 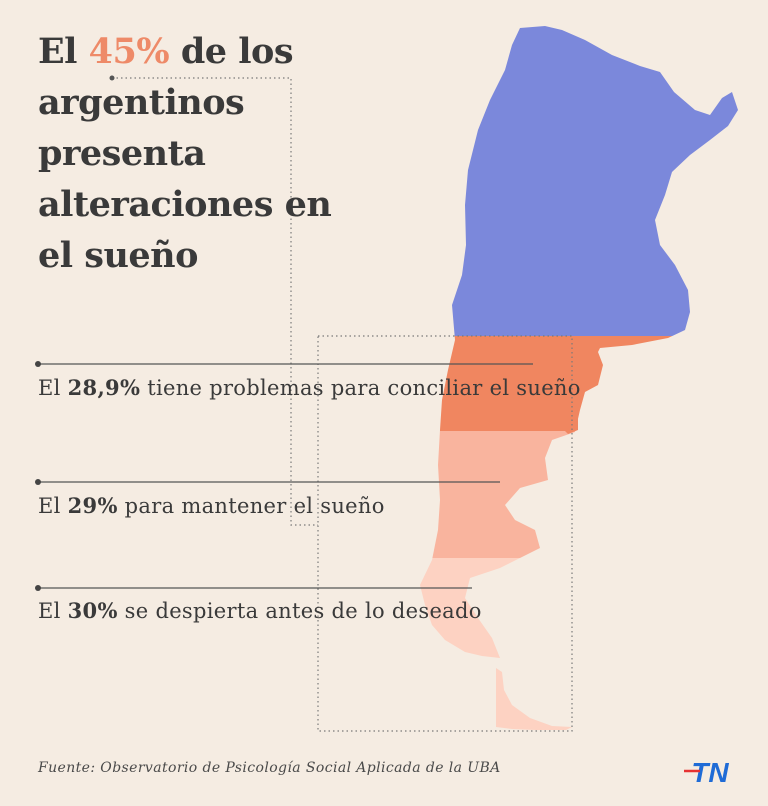 What do you see at coordinates (569, 424) in the screenshot?
I see `peninsula-valdes` at bounding box center [569, 424].